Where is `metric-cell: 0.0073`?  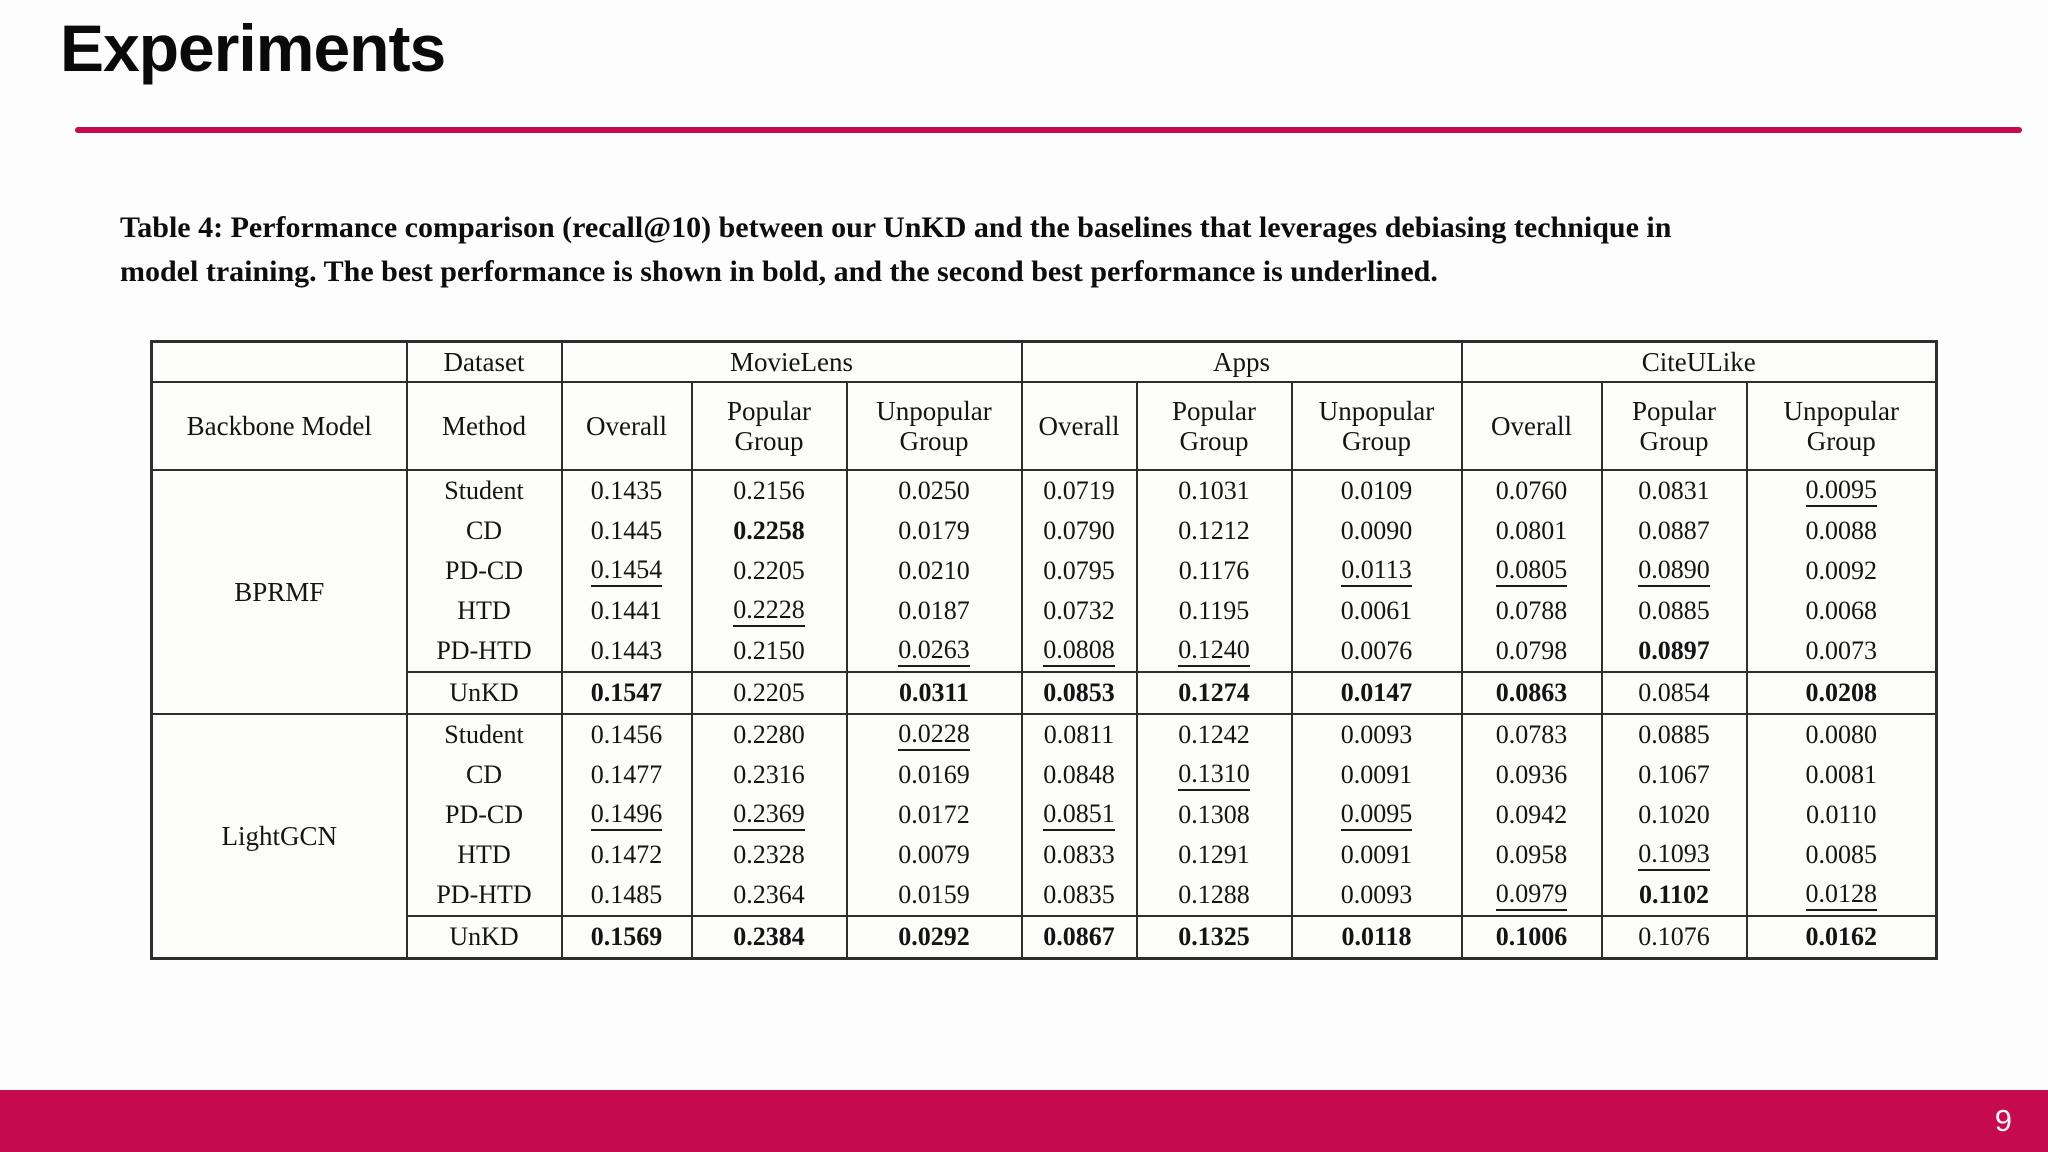
metric-cell: 0.0073 is located at coordinates (1841, 651).